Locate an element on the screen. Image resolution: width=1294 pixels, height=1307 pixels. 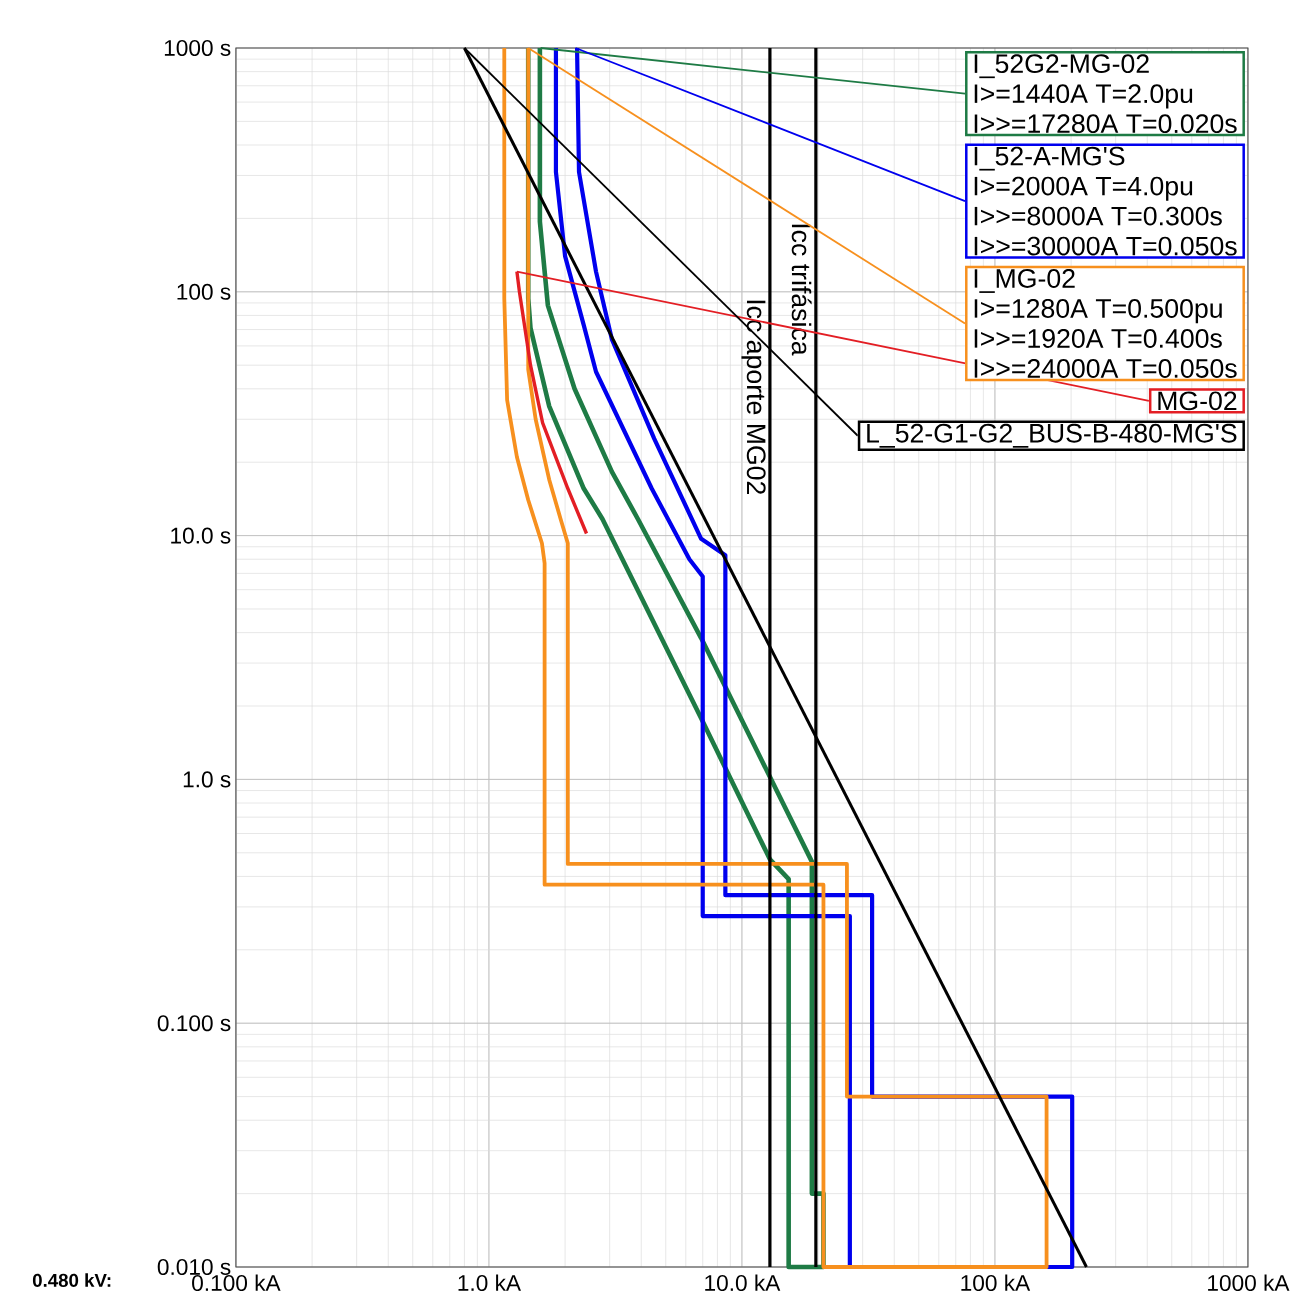
annotation: L_52-G1-G2_BUS-B-480-MG'S is located at coordinates (1052, 435).